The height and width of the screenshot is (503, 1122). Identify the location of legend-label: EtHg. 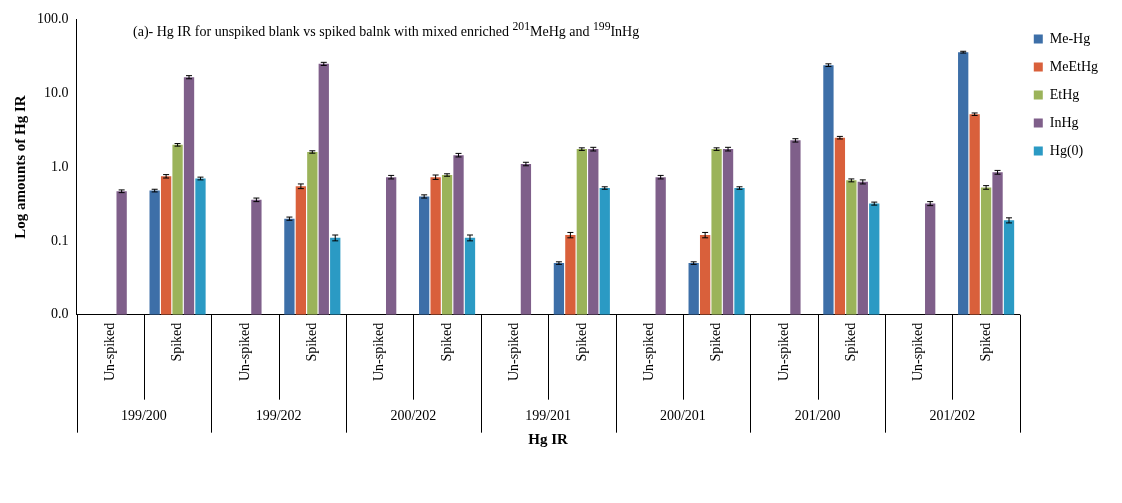
(1064, 94).